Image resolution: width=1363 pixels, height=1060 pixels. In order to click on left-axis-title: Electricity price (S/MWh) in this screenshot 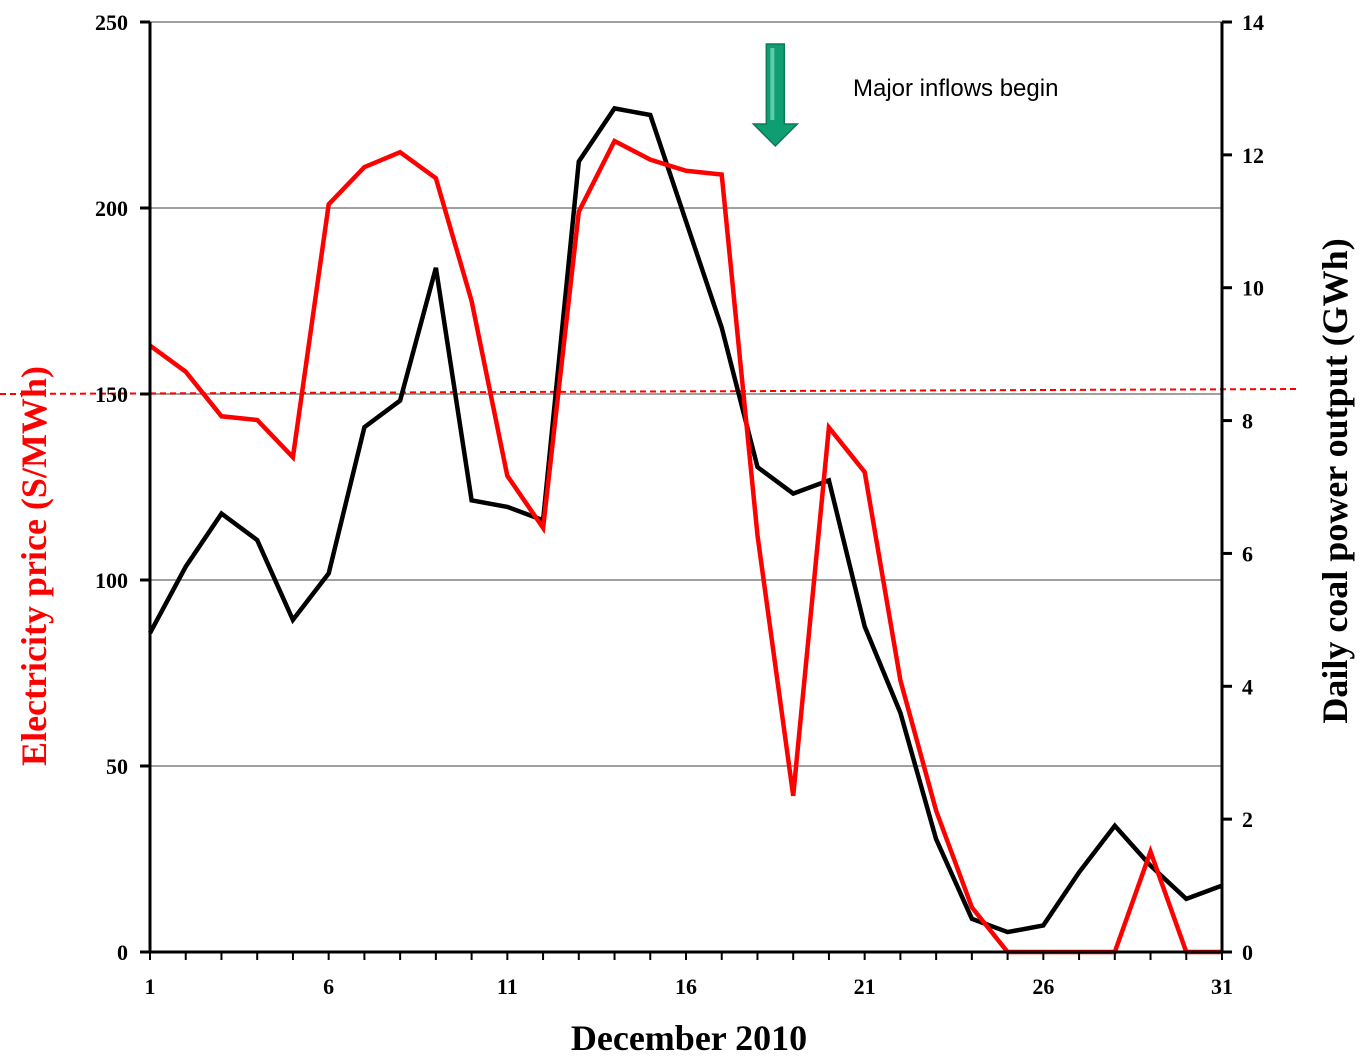, I will do `click(34, 566)`.